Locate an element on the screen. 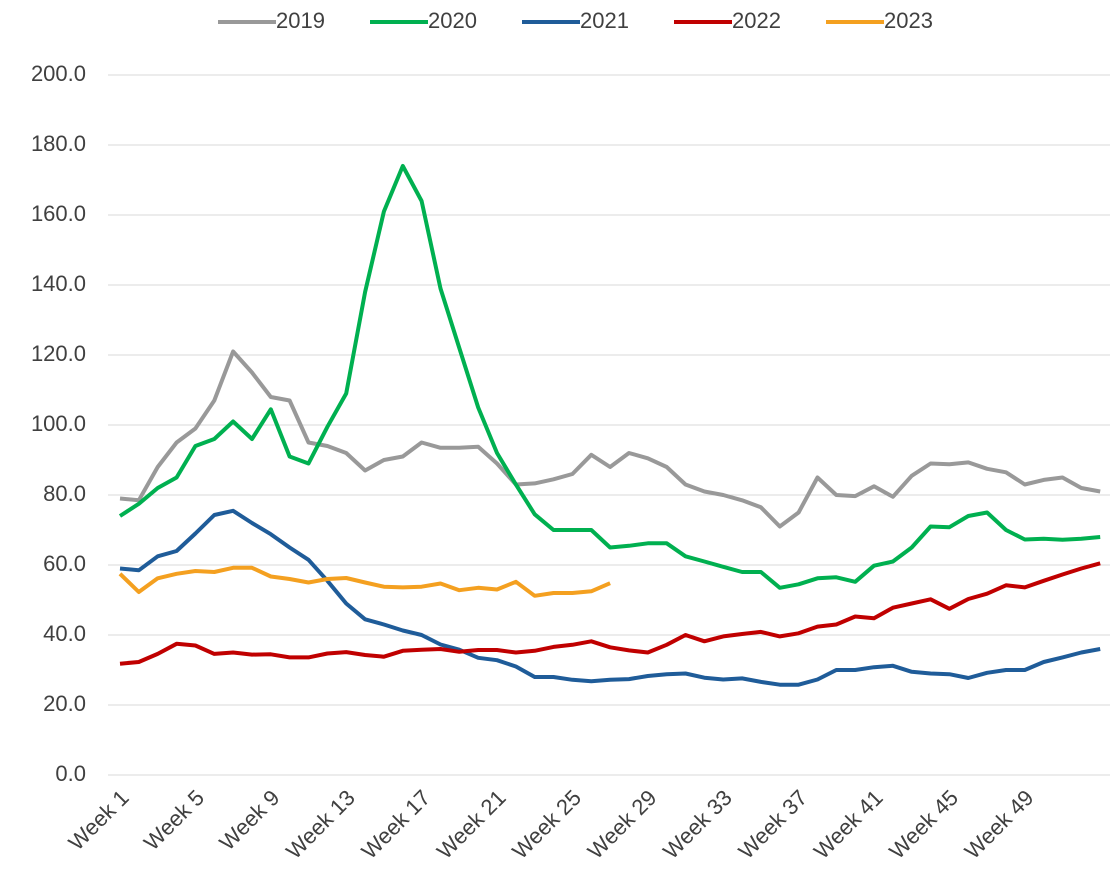 This screenshot has height=892, width=1110. y-tick-label: 120.0 is located at coordinates (58, 353).